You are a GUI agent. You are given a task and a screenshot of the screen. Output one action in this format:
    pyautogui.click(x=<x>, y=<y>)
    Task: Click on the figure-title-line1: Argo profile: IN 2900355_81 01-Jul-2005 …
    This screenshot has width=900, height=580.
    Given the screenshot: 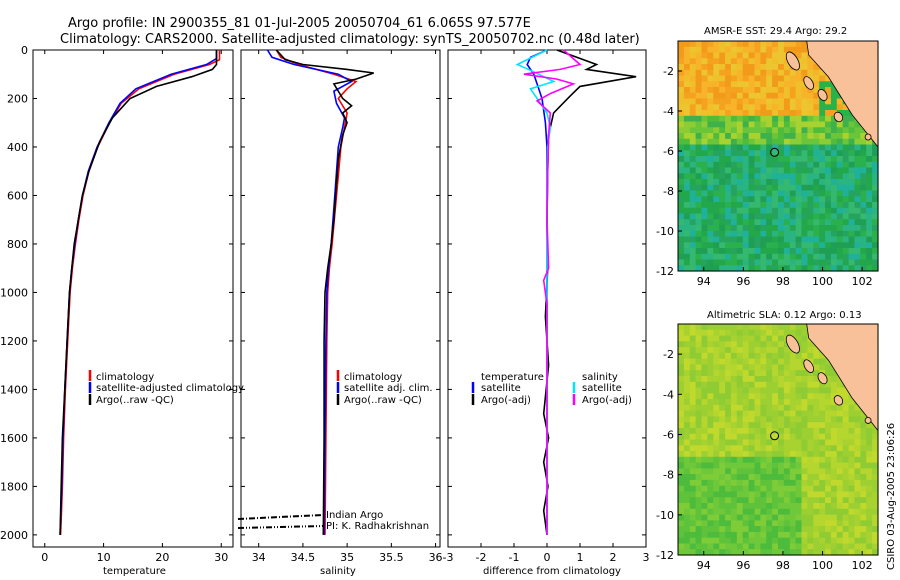 What is the action you would take?
    pyautogui.click(x=299, y=23)
    